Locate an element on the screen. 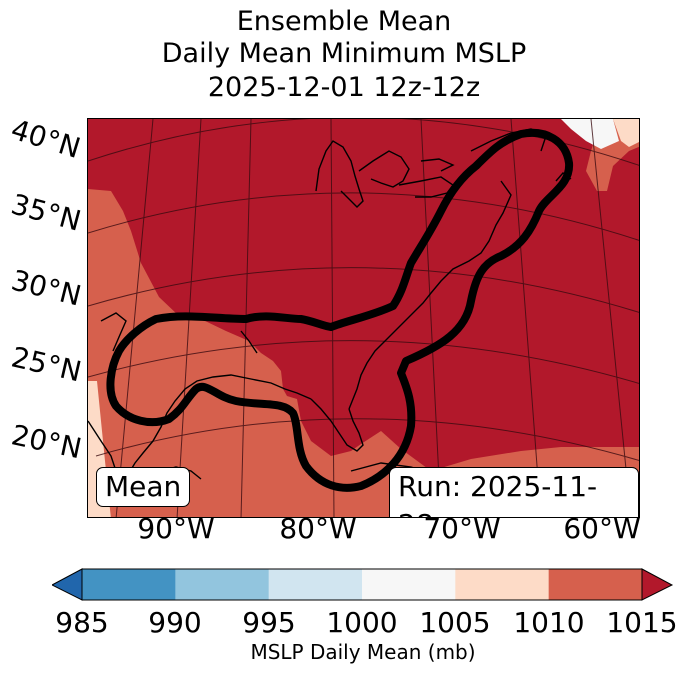 This screenshot has width=688, height=674. lat-label-40n: 40°N is located at coordinates (46, 138).